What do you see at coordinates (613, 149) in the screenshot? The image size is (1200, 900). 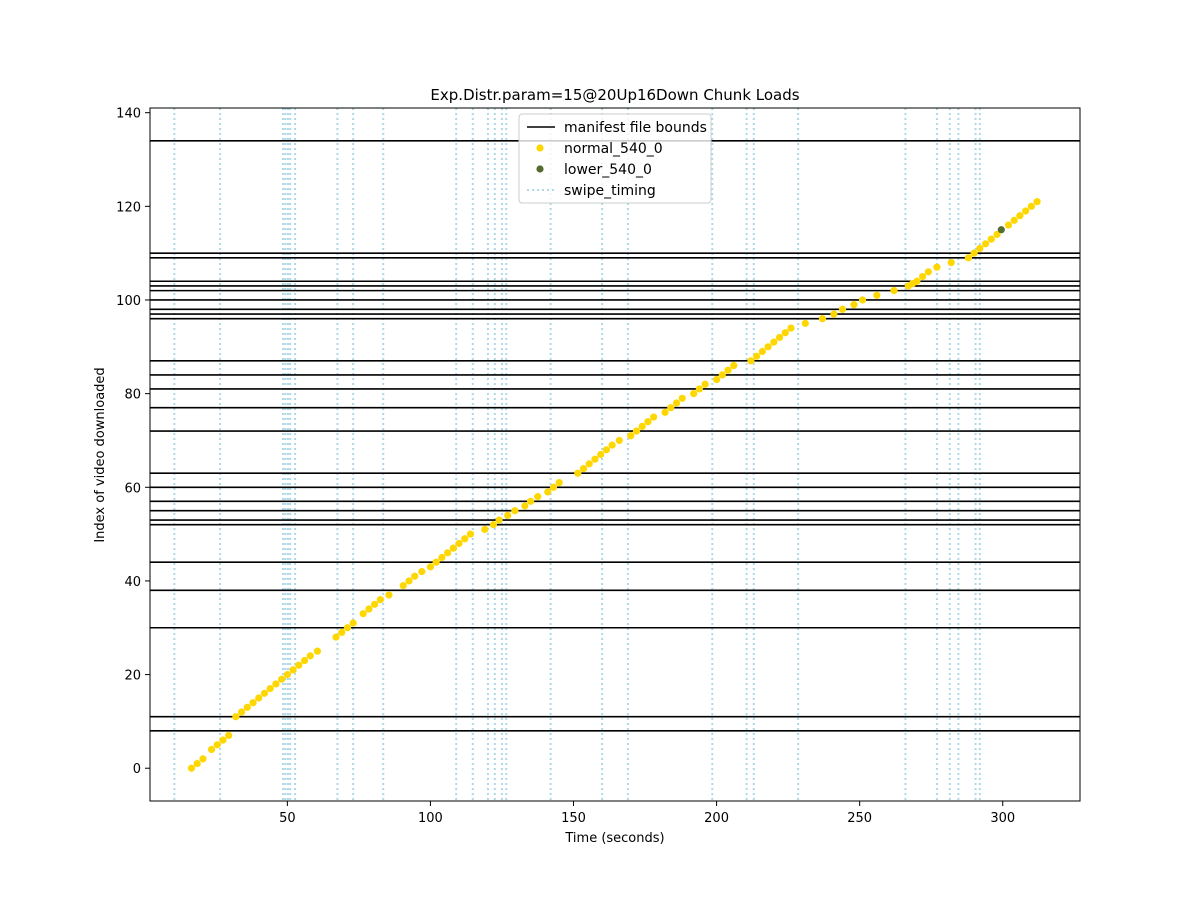 I see `legend-label: normal_540_0` at bounding box center [613, 149].